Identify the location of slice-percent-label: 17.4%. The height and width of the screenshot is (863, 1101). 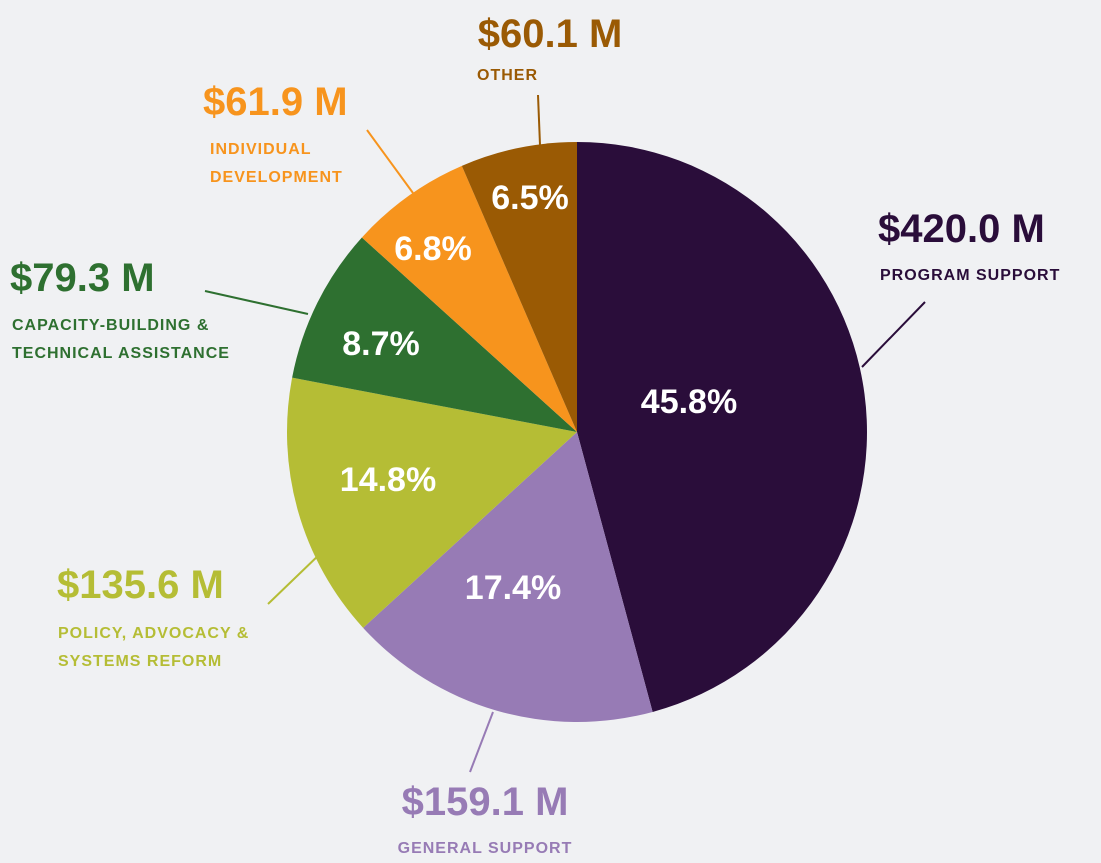
(513, 588).